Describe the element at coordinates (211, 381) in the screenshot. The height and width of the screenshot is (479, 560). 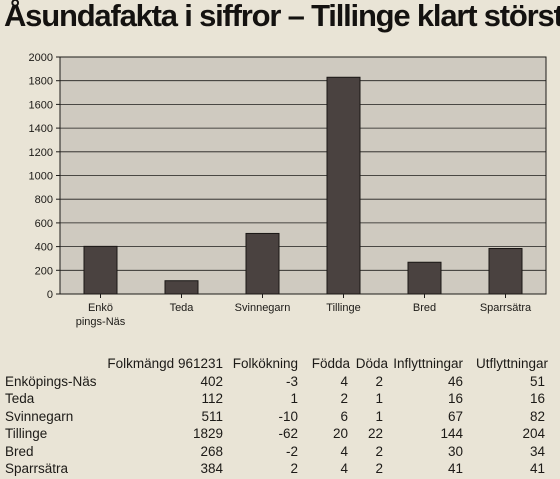
I see `cell-folkmangd: 402` at that location.